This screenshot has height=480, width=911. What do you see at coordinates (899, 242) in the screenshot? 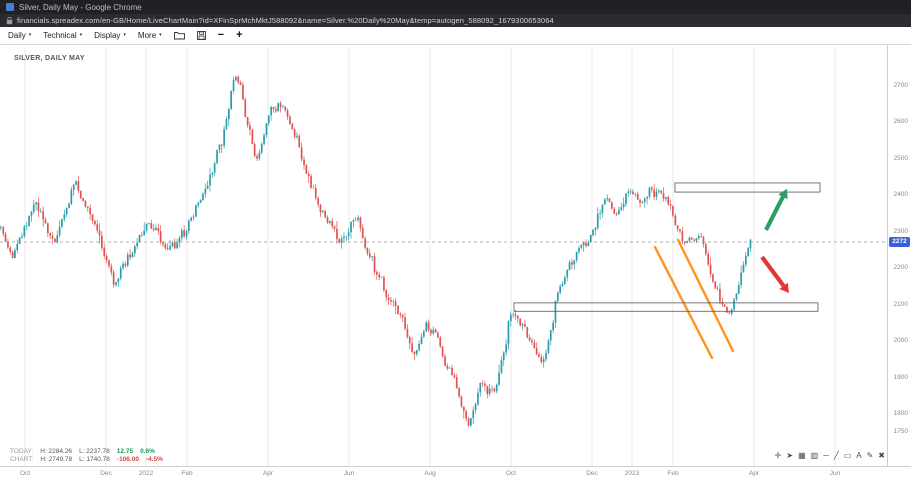
I see `current-price-badge: 2272` at bounding box center [899, 242].